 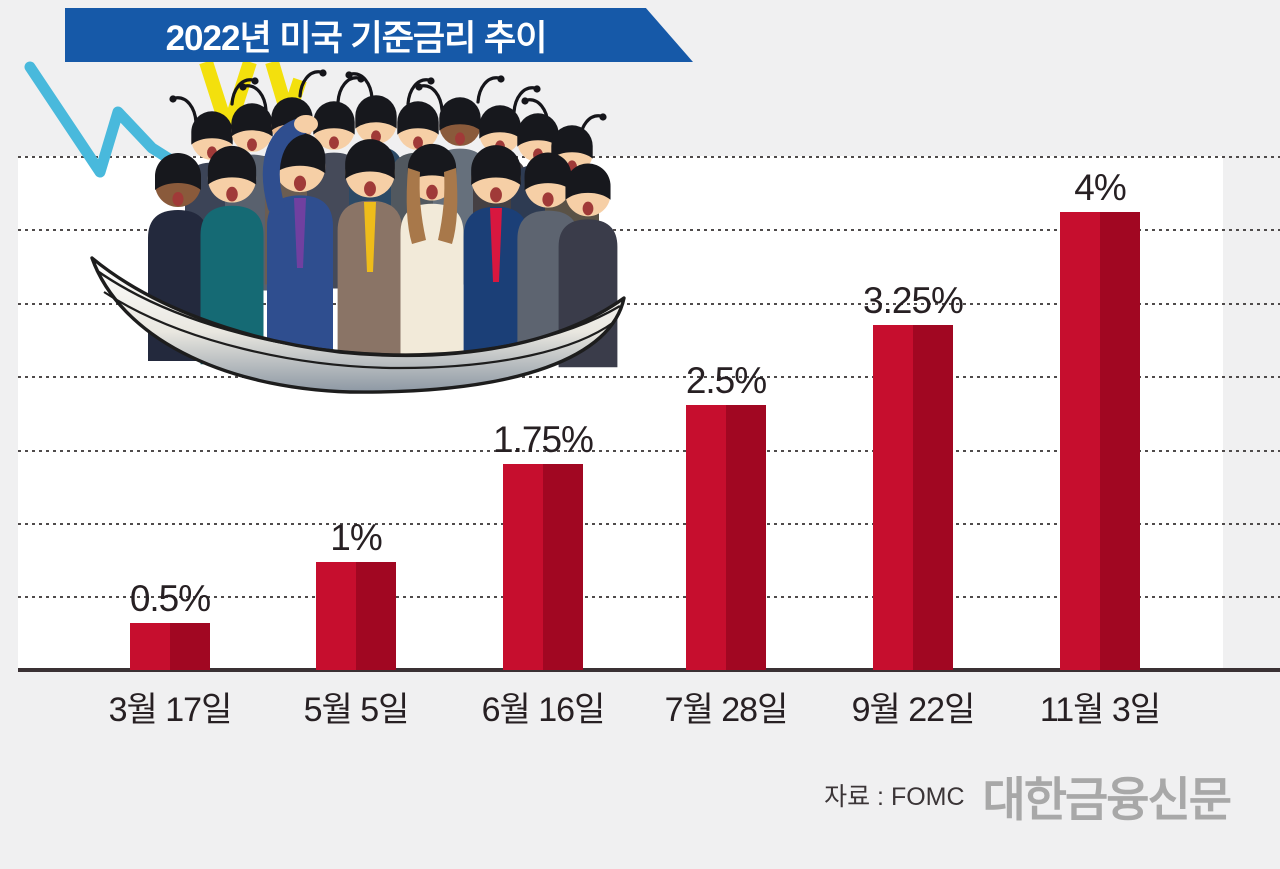 What do you see at coordinates (913, 710) in the screenshot?
I see `bar-date-label: 9월 22일` at bounding box center [913, 710].